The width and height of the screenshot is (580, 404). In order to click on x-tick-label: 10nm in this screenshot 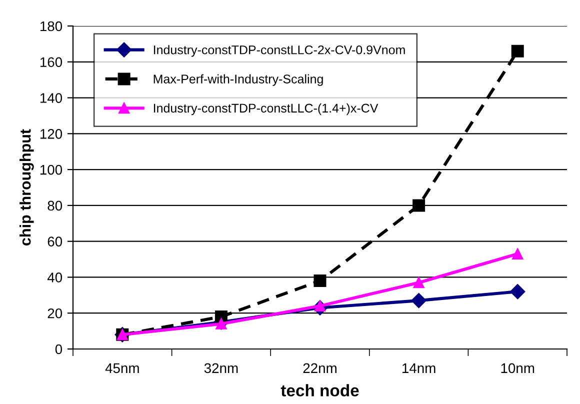, I will do `click(517, 368)`.